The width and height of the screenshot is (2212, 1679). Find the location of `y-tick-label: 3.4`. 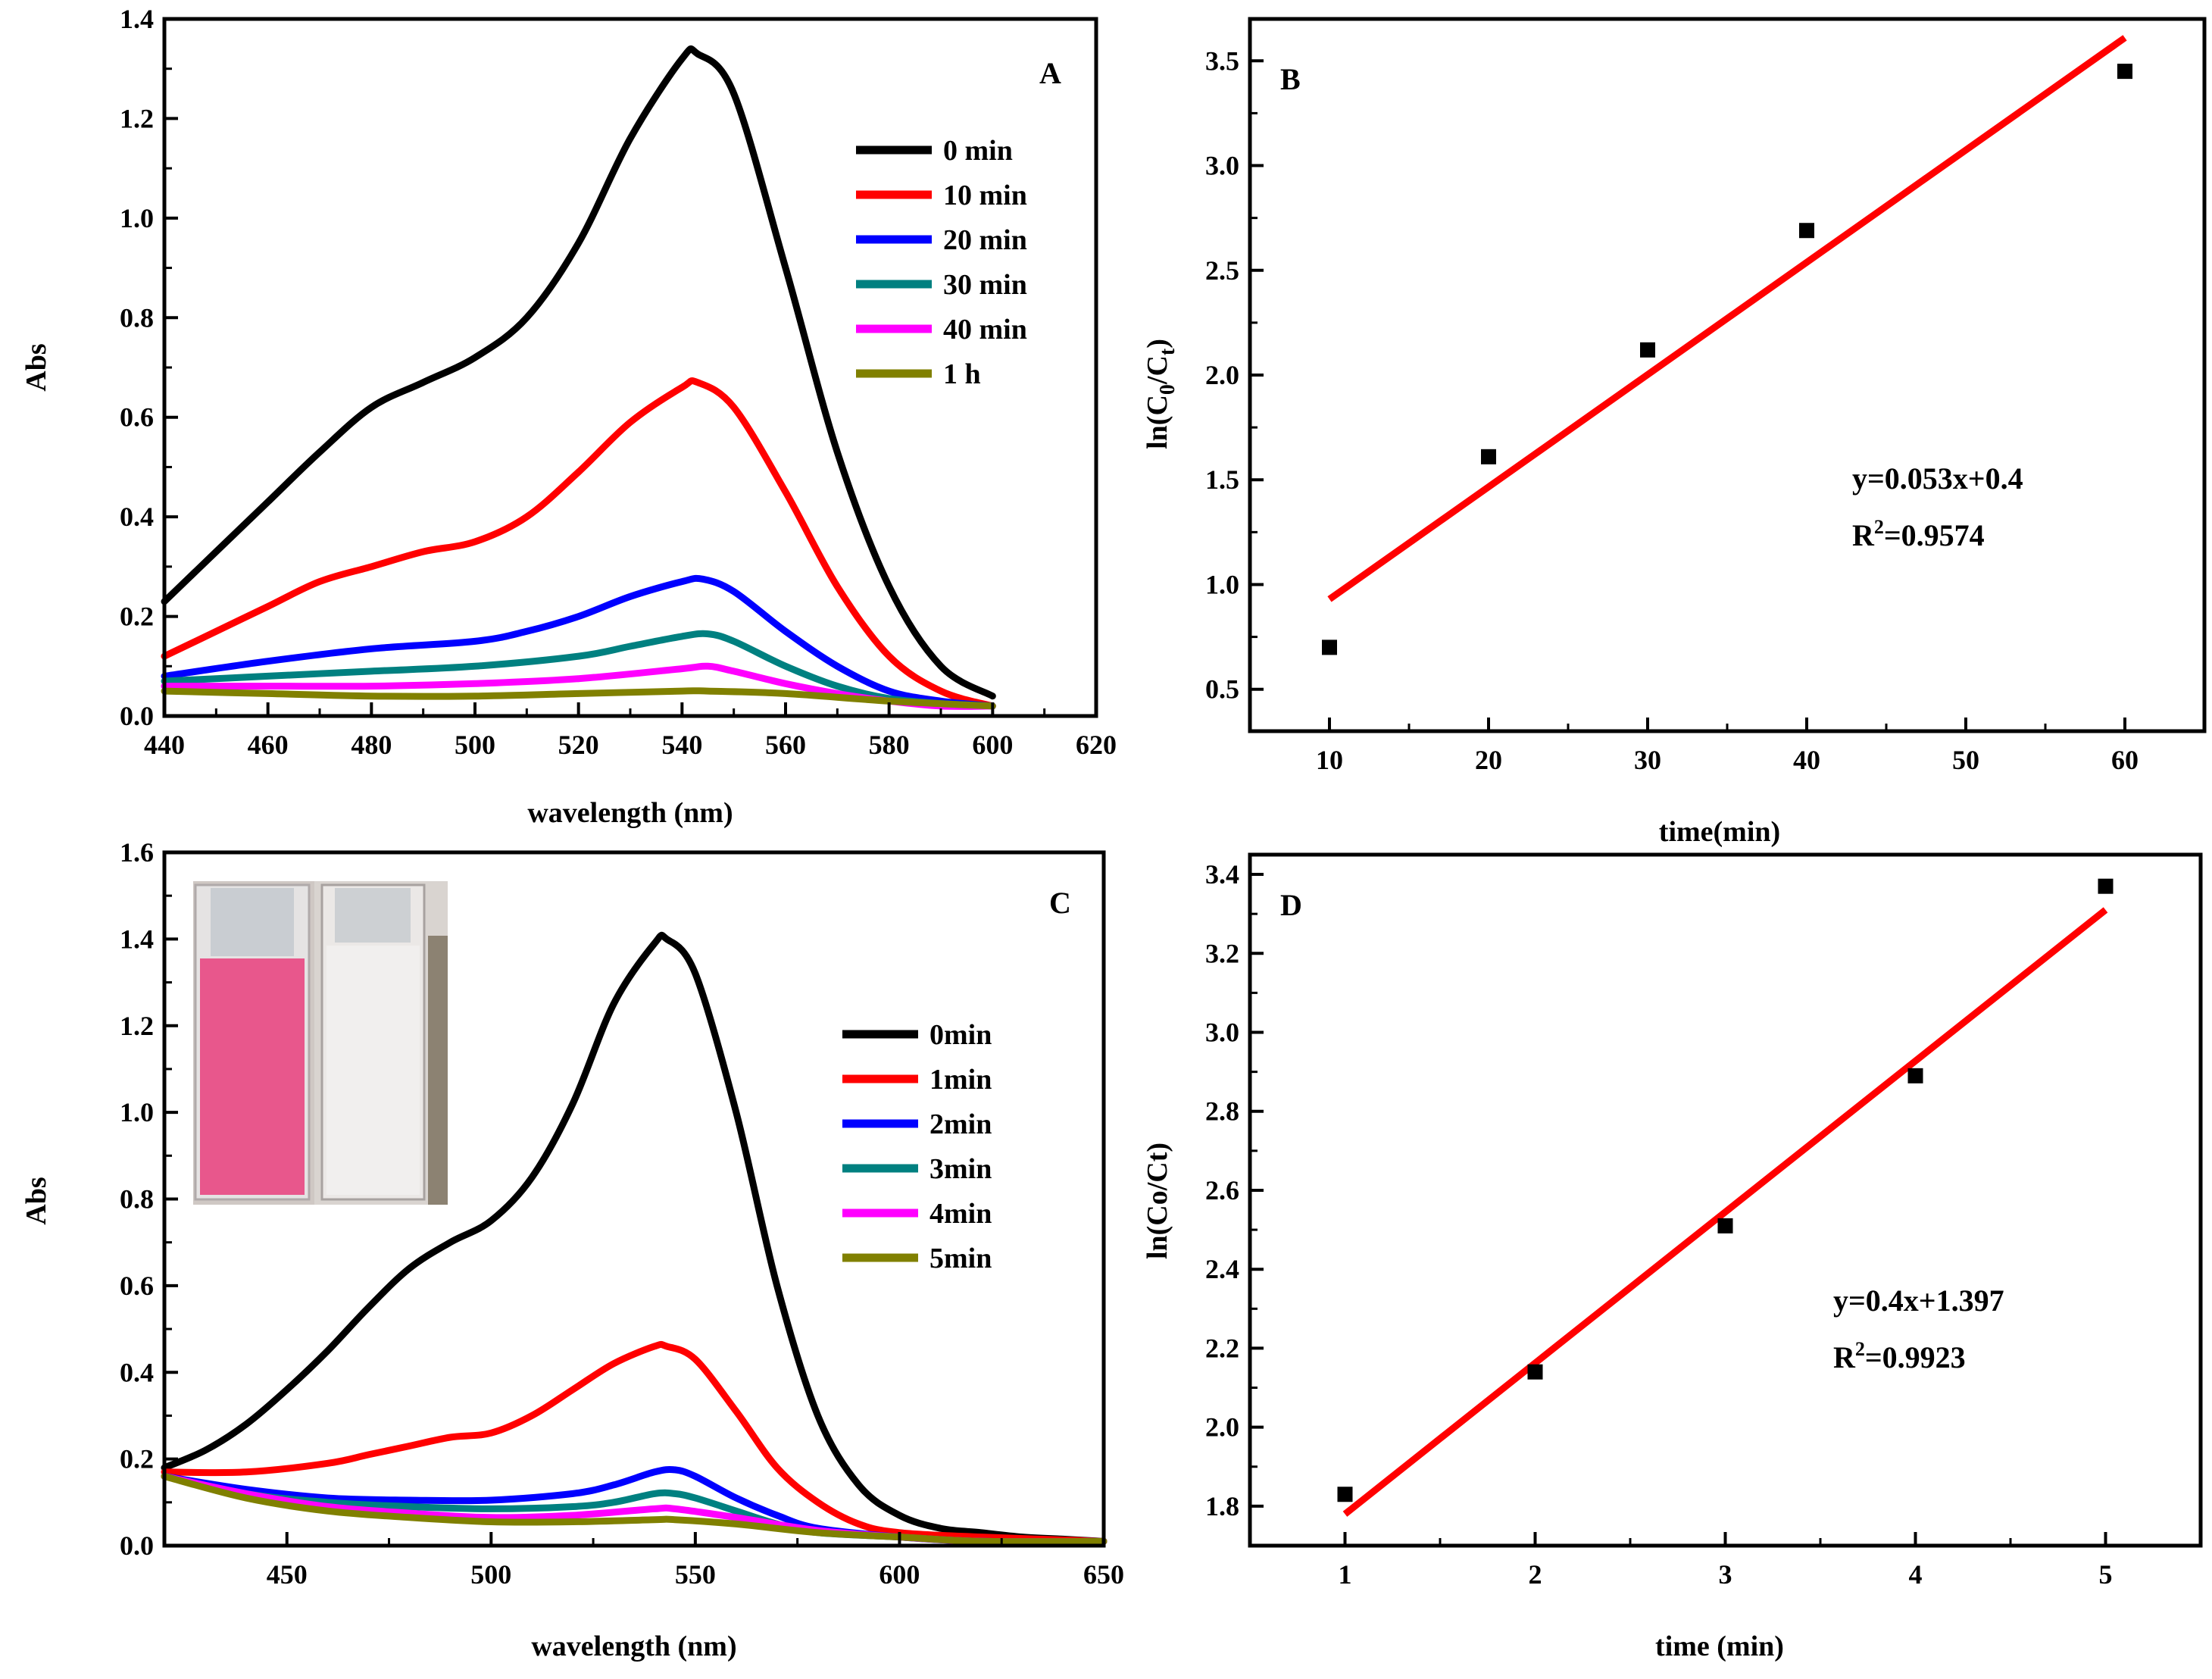

y-tick-label: 3.4 is located at coordinates (1222, 874).